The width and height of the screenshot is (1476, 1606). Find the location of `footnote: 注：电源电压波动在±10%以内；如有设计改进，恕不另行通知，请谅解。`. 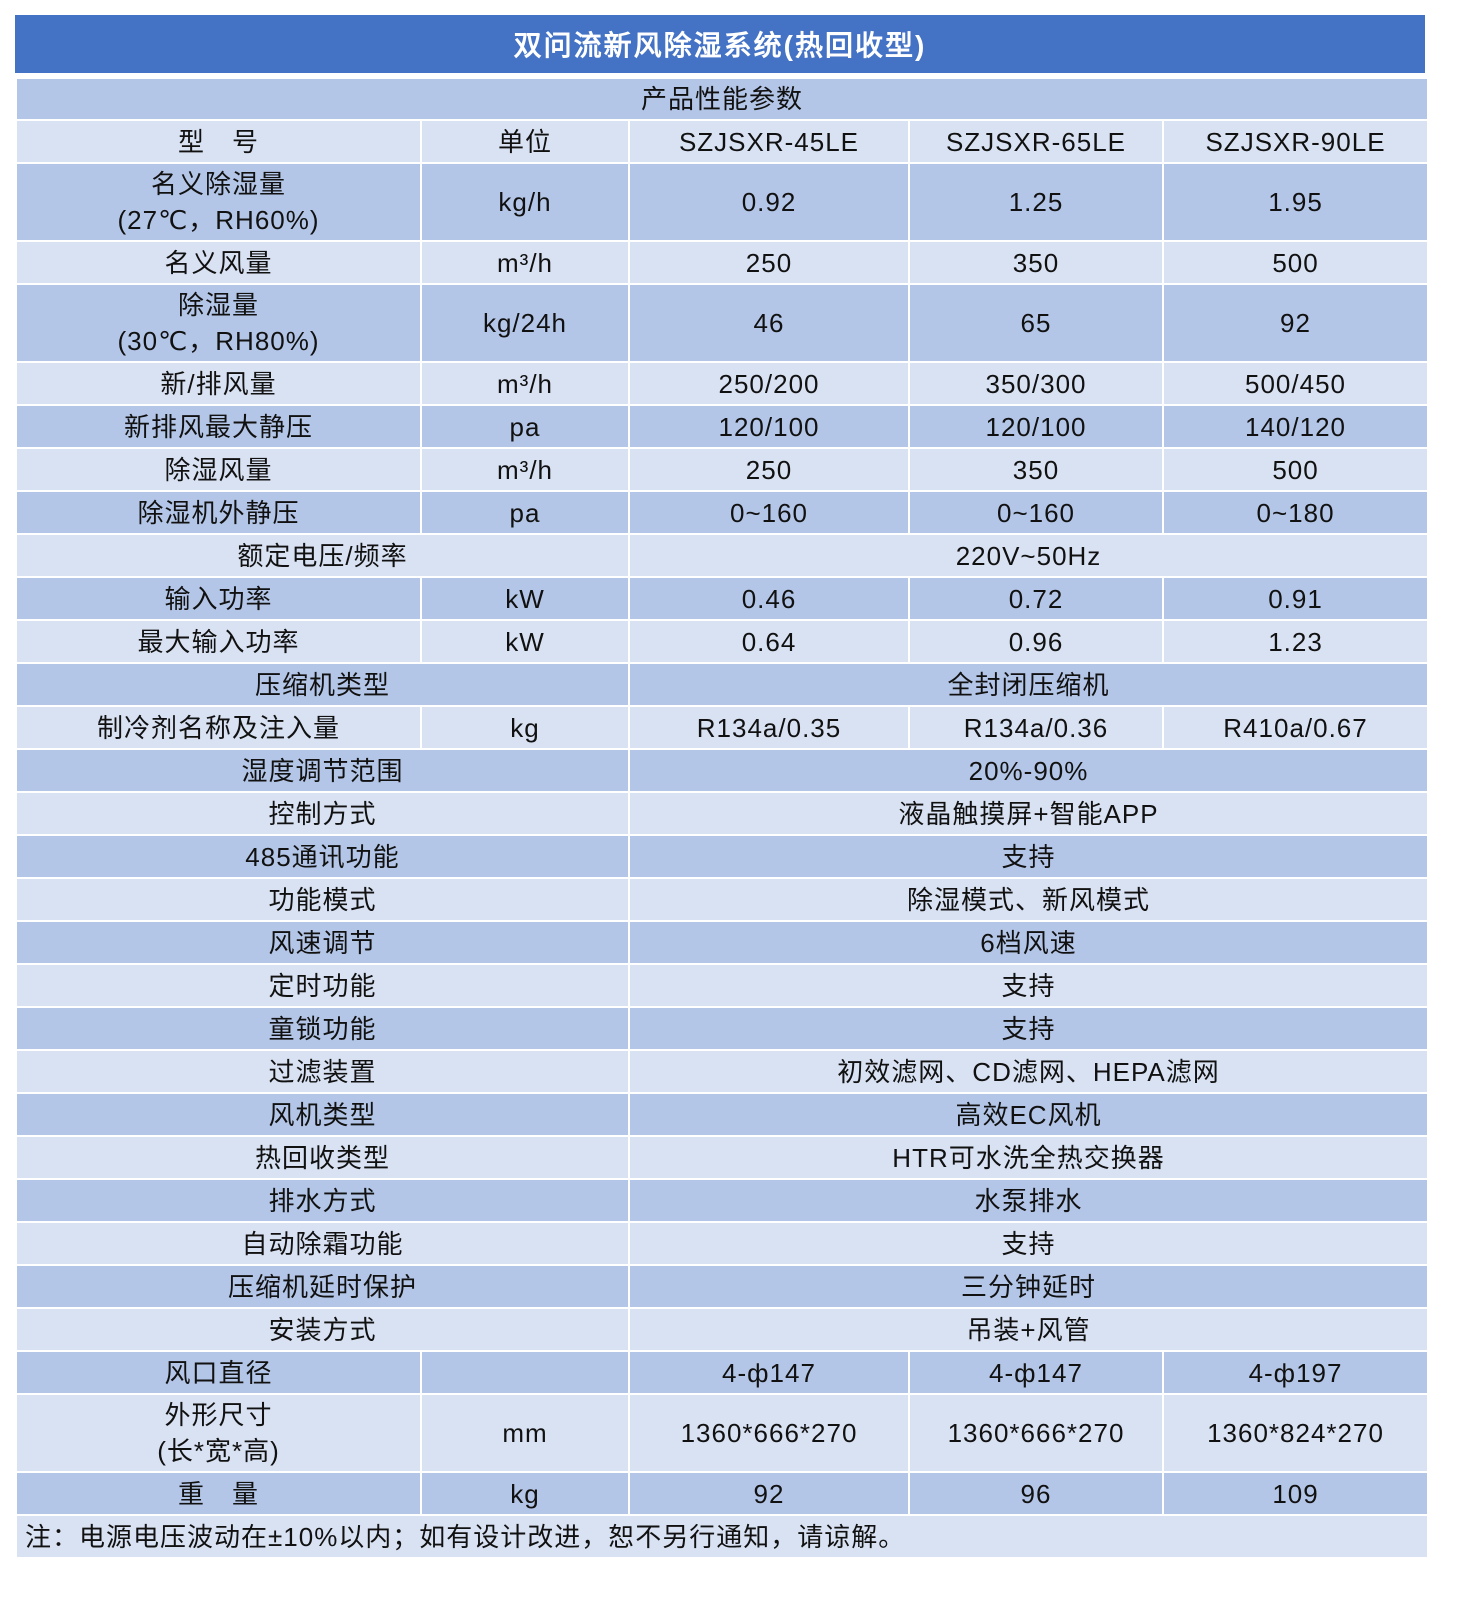

footnote: 注：电源电压波动在±10%以内；如有设计改进，恕不另行通知，请谅解。 is located at coordinates (722, 1536).